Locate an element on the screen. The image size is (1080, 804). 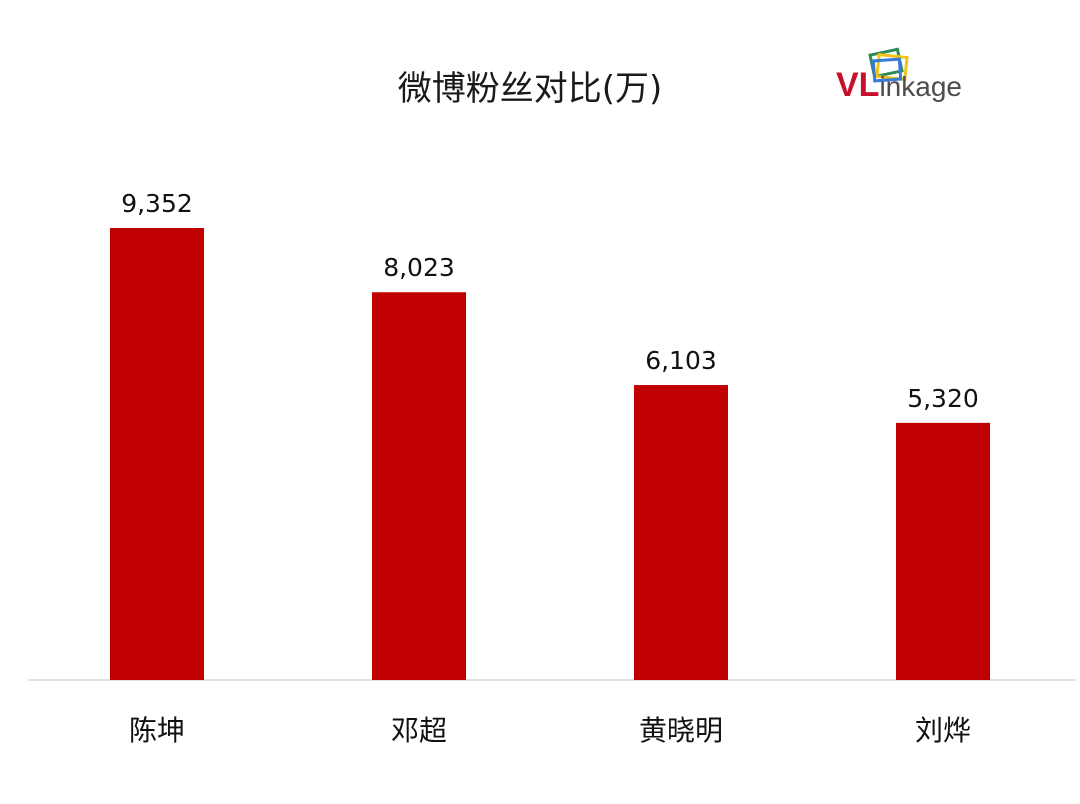
svg-text: VLinkage is located at coordinates (899, 85).